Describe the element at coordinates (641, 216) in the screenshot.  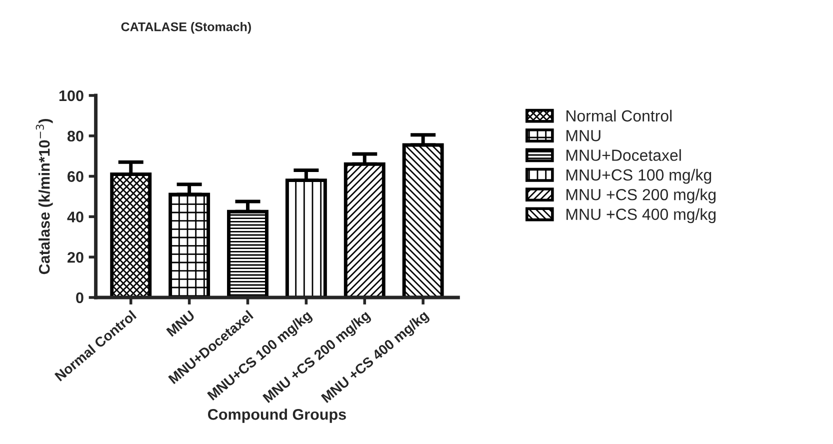
I see `legend-label: MNU +CS 400 mg/kg` at that location.